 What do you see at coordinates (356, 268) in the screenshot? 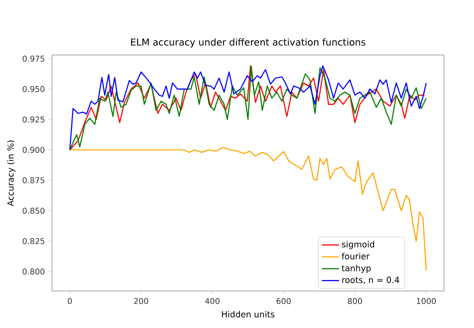
I see `legend-label: tanhyp` at bounding box center [356, 268].